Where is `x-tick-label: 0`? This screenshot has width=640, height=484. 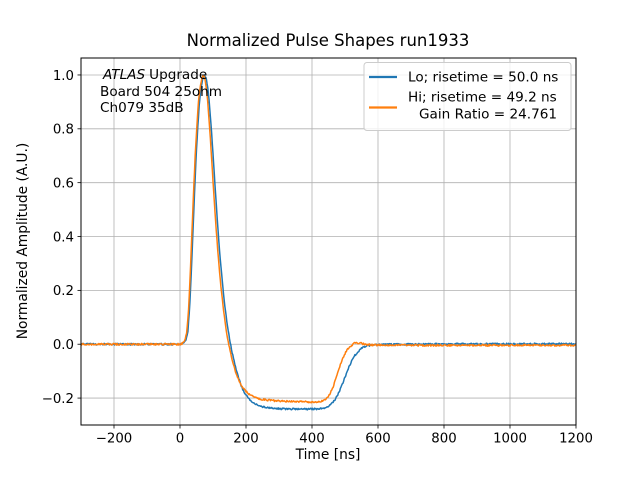 x-tick-label: 0 is located at coordinates (180, 439).